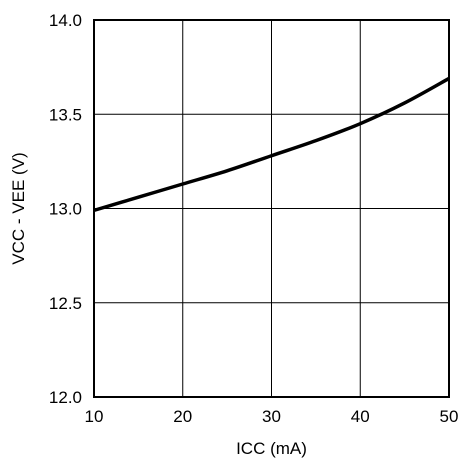  Describe the element at coordinates (360, 416) in the screenshot. I see `x-tick-label: 40` at that location.